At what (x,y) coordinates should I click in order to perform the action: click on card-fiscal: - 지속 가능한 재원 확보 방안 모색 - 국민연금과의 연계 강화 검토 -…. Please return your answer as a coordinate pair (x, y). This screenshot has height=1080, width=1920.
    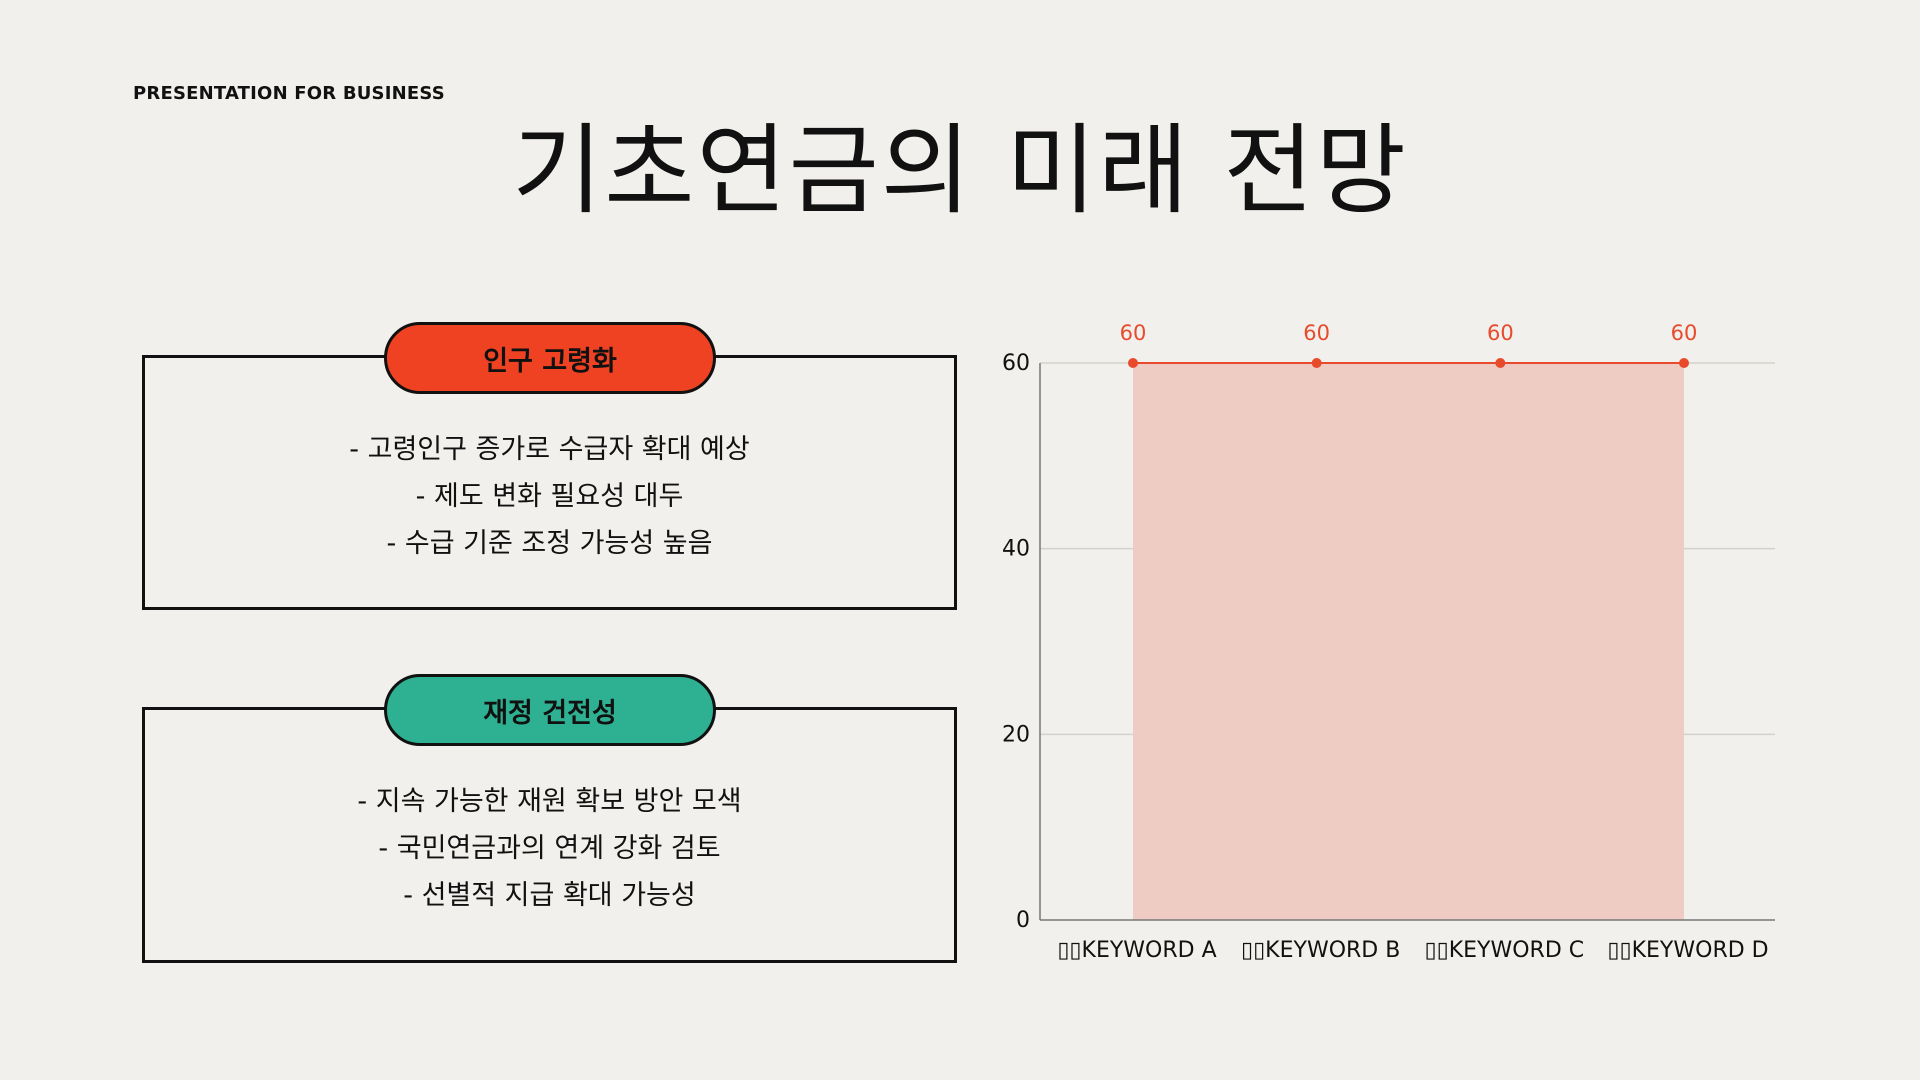
    Looking at the image, I should click on (549, 835).